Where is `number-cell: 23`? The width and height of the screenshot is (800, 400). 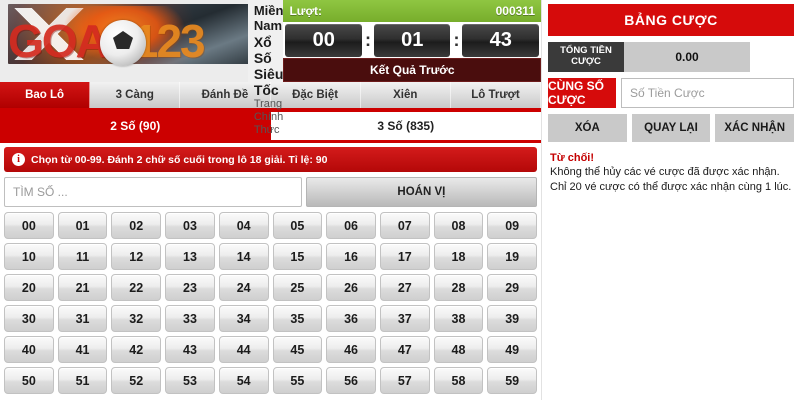
number-cell: 23 is located at coordinates (190, 287).